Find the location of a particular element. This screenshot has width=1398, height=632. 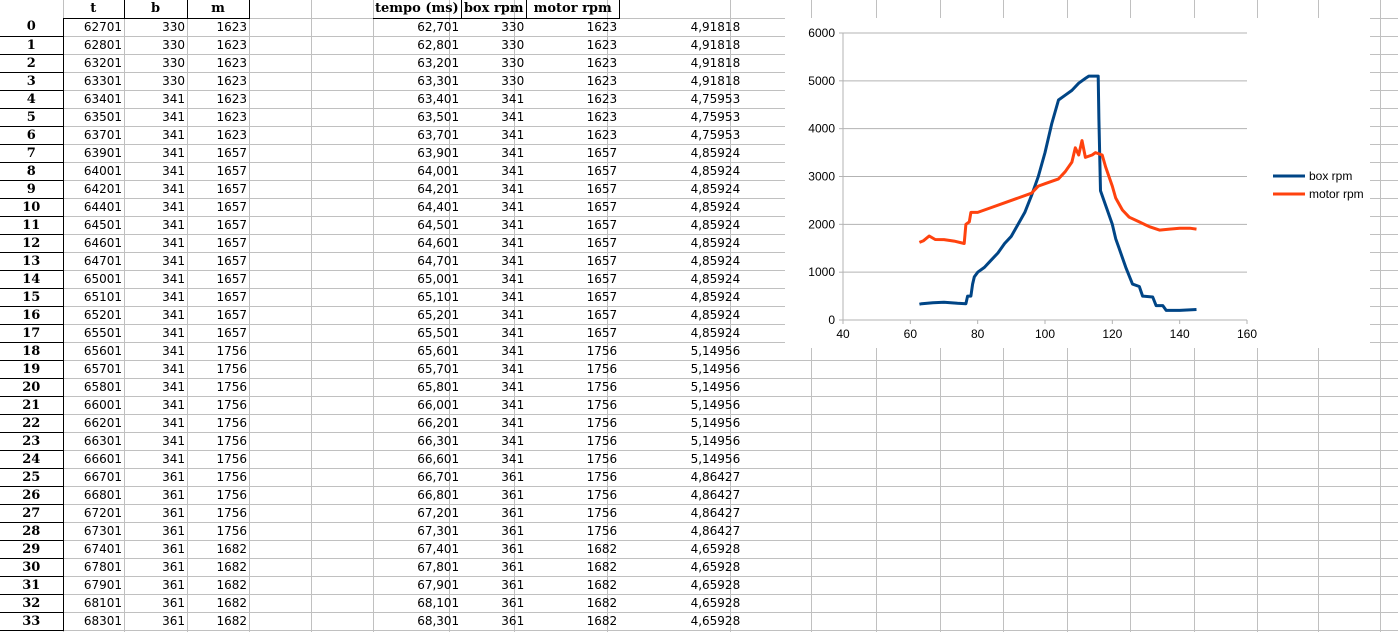

row-number: 10 is located at coordinates (32, 207).